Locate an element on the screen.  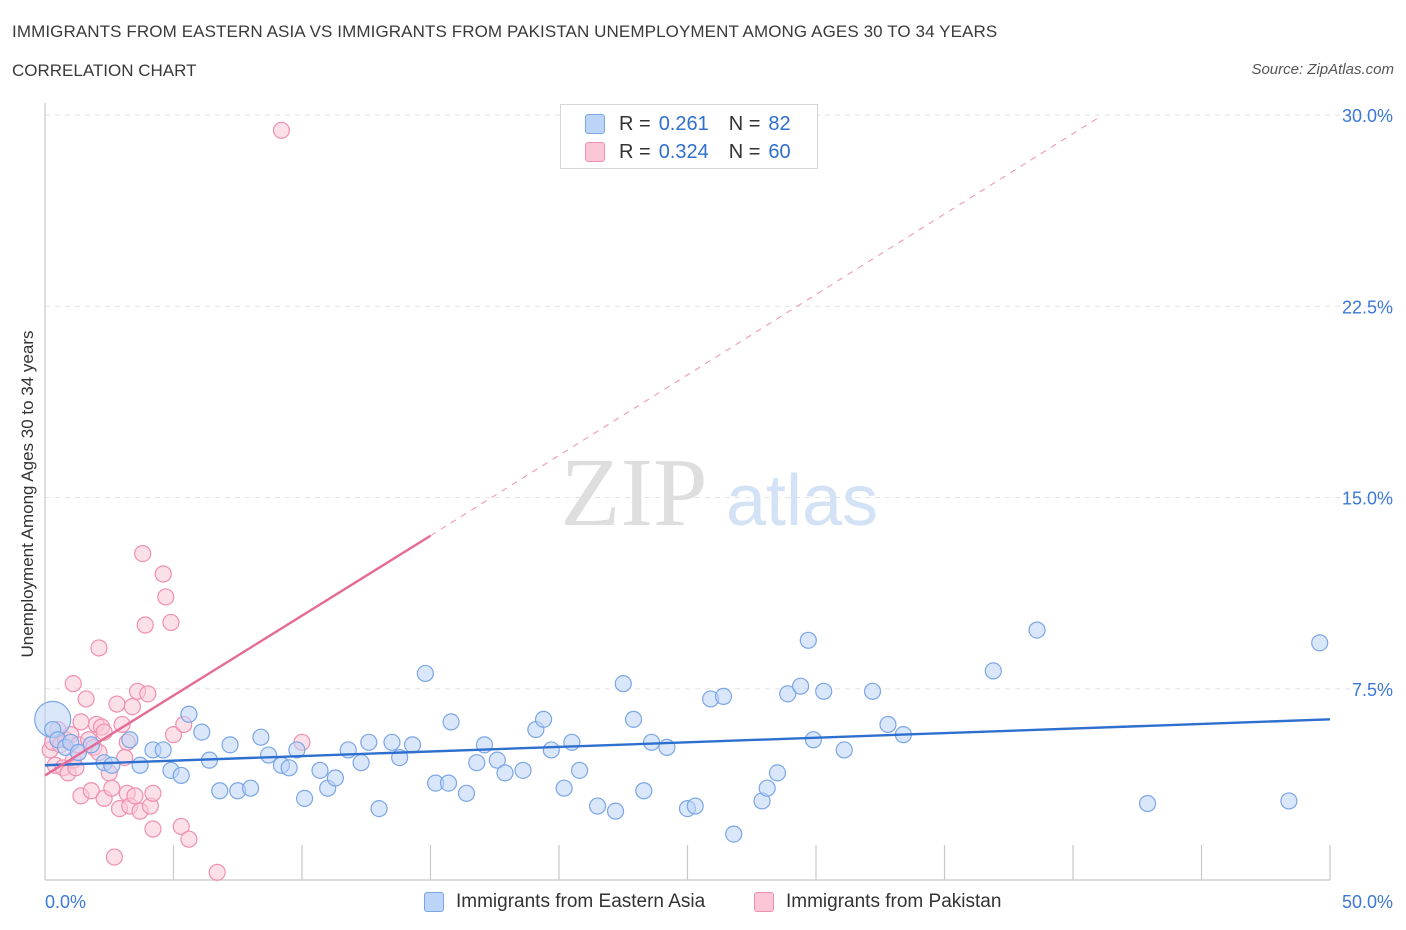
trend-line-eastern-asia is located at coordinates (687, 742).